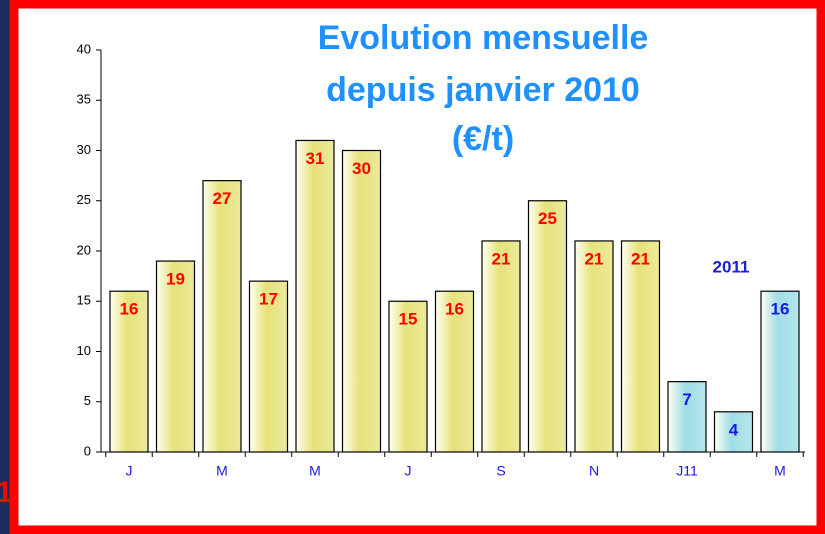 The image size is (825, 534). Describe the element at coordinates (84, 249) in the screenshot. I see `y-tick-label: 20` at that location.